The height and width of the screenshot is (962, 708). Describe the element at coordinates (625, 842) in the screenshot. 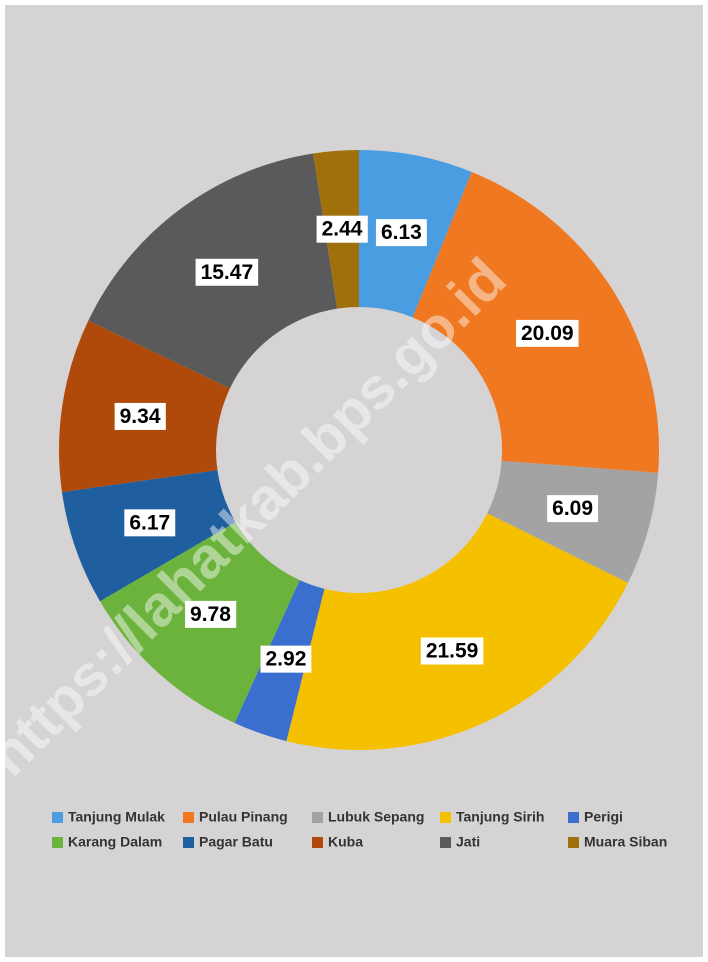

I see `legend-label: Muara Siban` at that location.